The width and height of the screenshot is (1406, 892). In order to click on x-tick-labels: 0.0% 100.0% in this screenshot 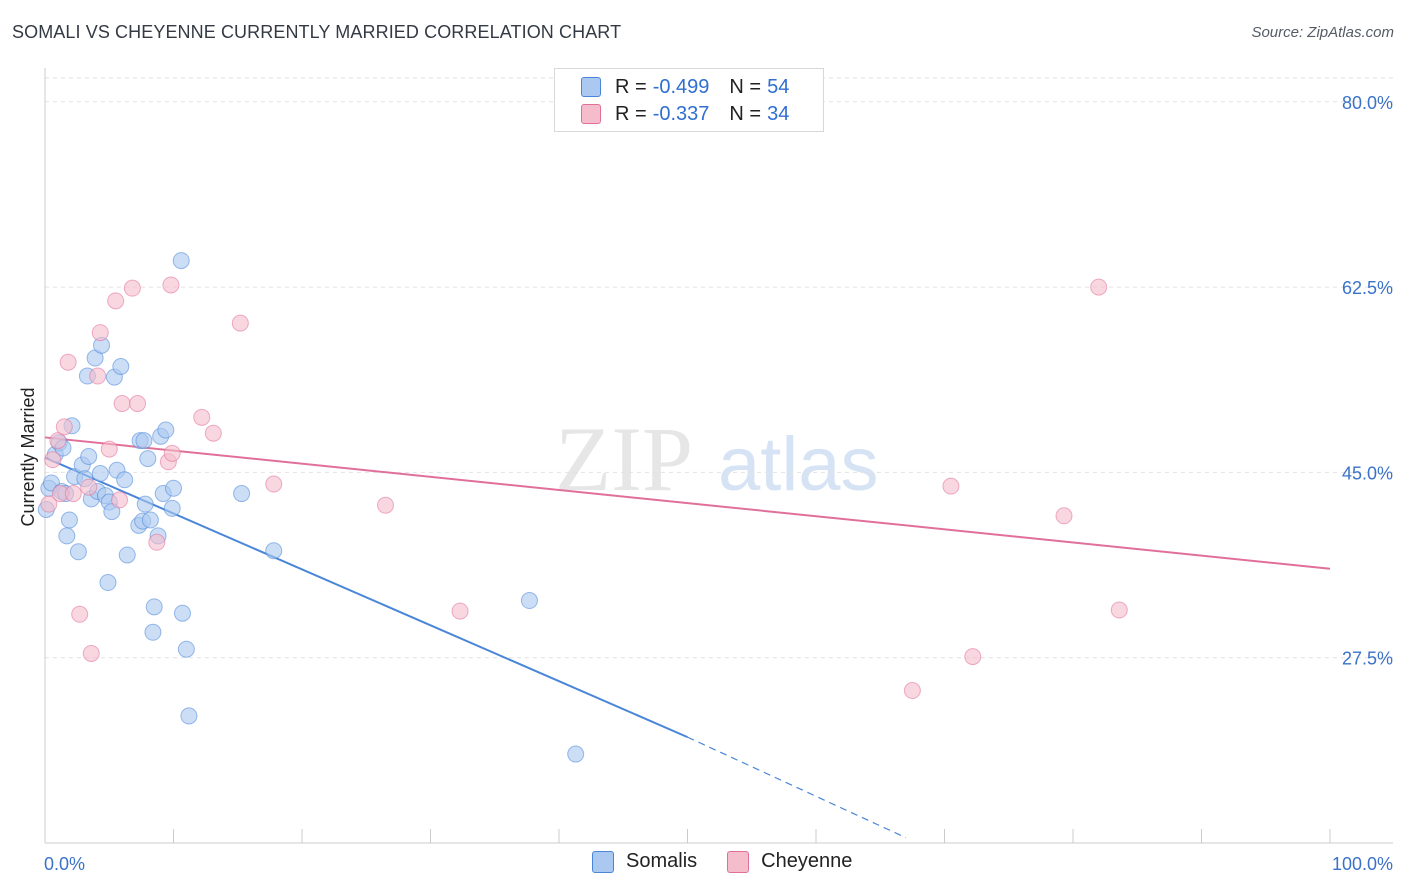, I will do `click(718, 864)`.